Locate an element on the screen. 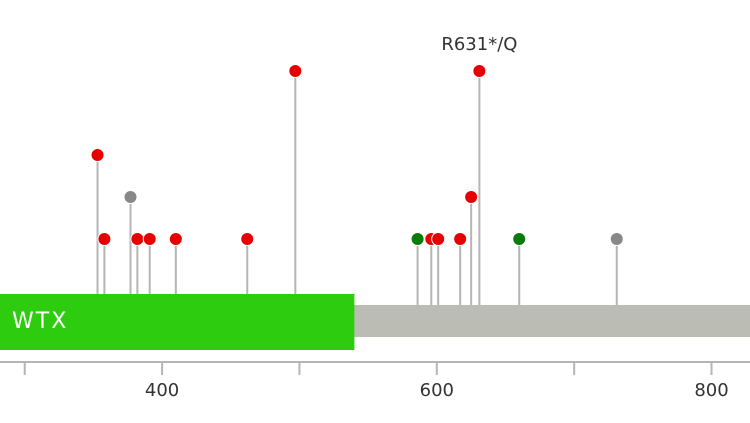 The image size is (750, 423). x-tick-label: 600 is located at coordinates (437, 390).